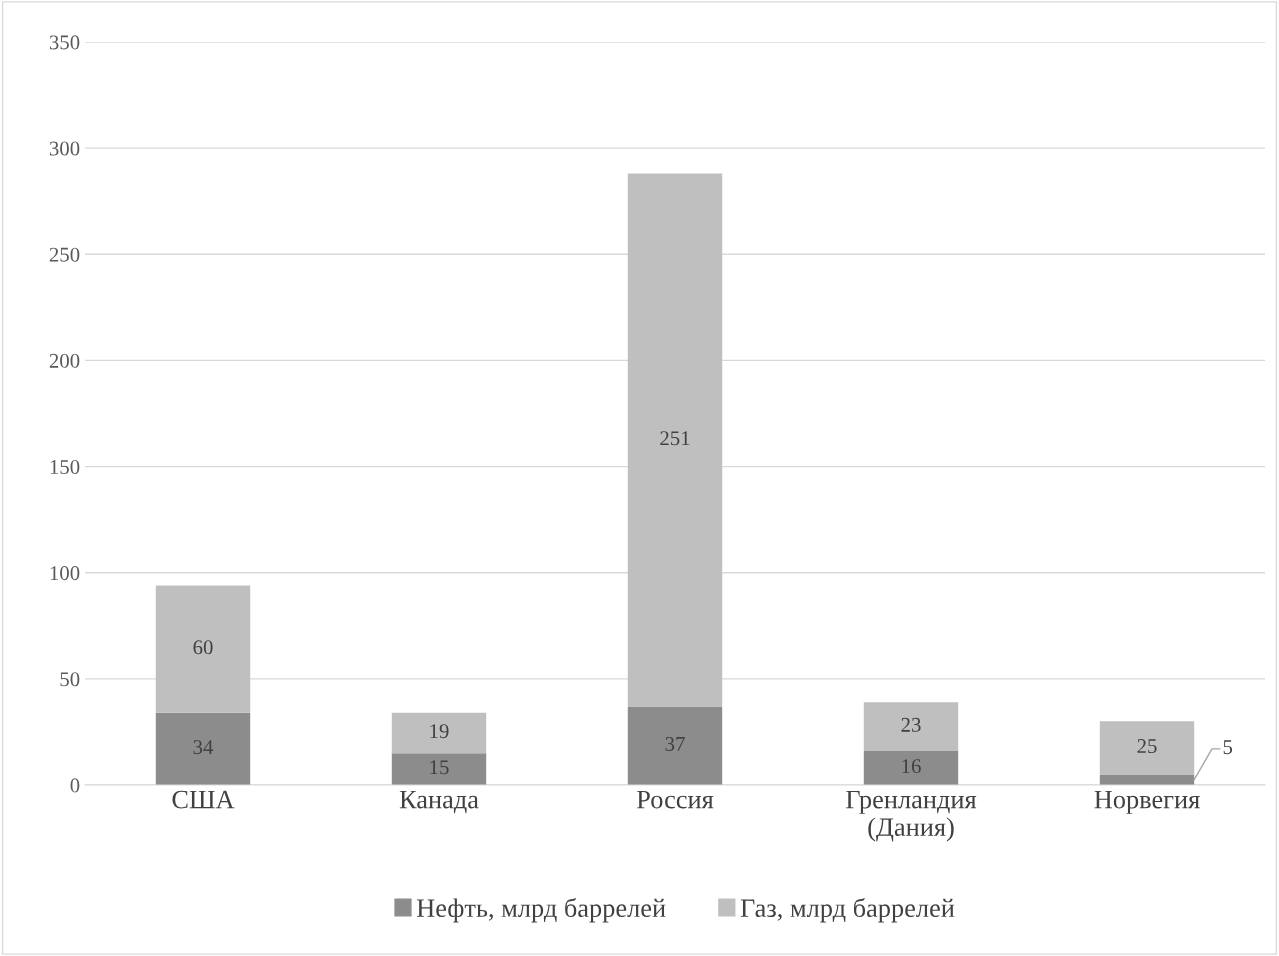 This screenshot has width=1279, height=956. Describe the element at coordinates (675, 799) in the screenshot. I see `x-tick-label: Россия` at that location.